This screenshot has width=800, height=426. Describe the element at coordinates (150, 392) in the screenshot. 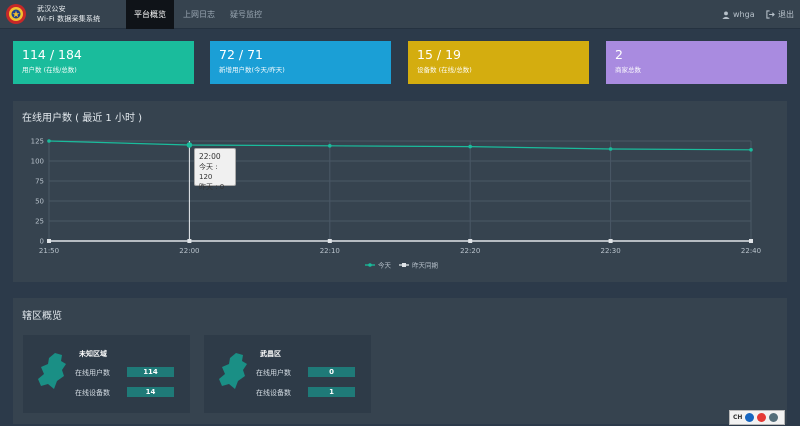

I see `online-devices-badge: 14` at that location.